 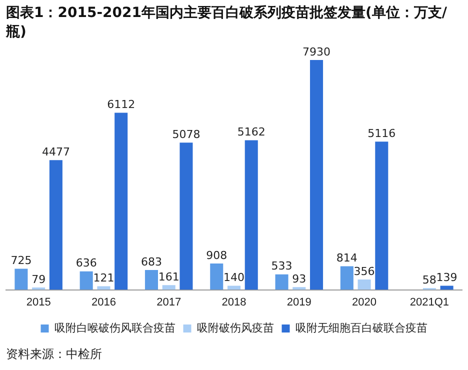 What do you see at coordinates (217, 255) in the screenshot?
I see `data-label: 908` at bounding box center [217, 255].